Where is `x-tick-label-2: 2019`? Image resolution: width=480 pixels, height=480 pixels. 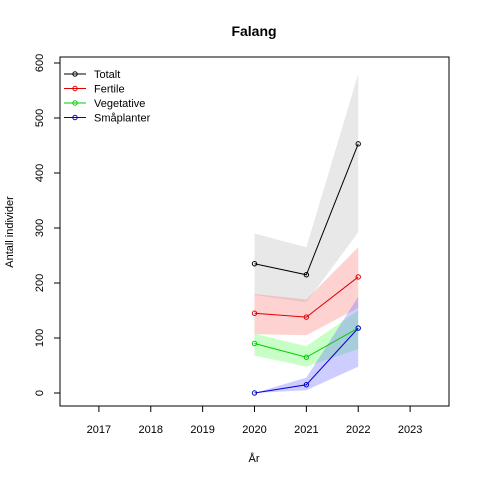 x-tick-label-2: 2019 is located at coordinates (202, 430).